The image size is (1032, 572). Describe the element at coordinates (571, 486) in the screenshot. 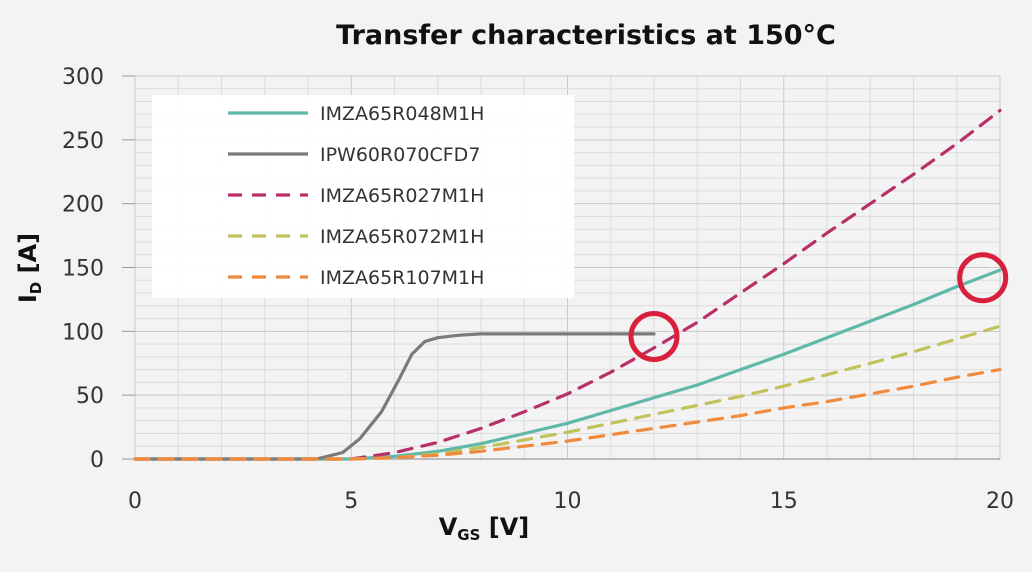

I see `x-axis-ticks: 0 5 10 15 20` at that location.